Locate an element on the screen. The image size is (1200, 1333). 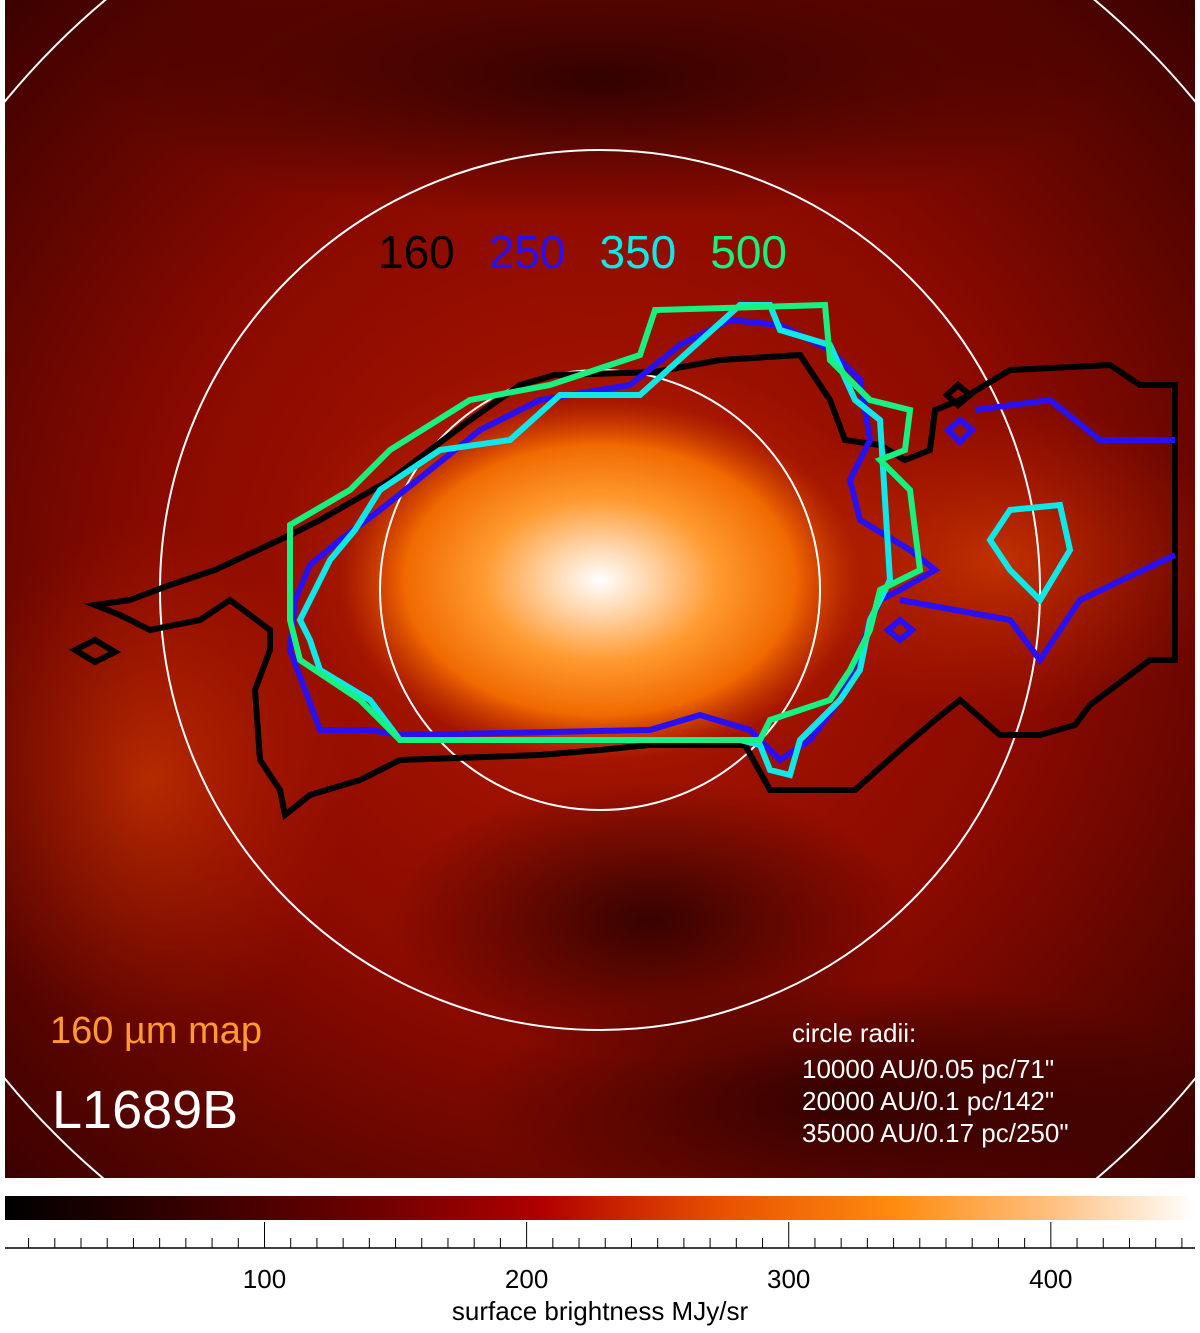
contour-legend: 160 250 350 500 is located at coordinates (582, 252).